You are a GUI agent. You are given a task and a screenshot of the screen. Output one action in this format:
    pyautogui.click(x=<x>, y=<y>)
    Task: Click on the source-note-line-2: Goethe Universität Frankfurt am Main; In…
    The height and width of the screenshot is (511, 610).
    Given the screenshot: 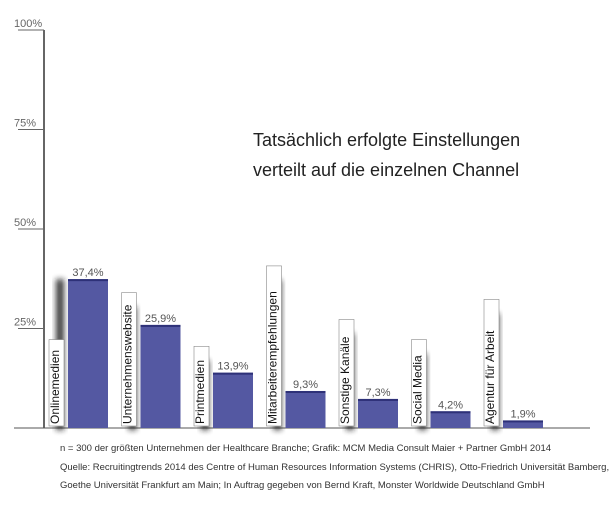 What is the action you would take?
    pyautogui.click(x=302, y=485)
    